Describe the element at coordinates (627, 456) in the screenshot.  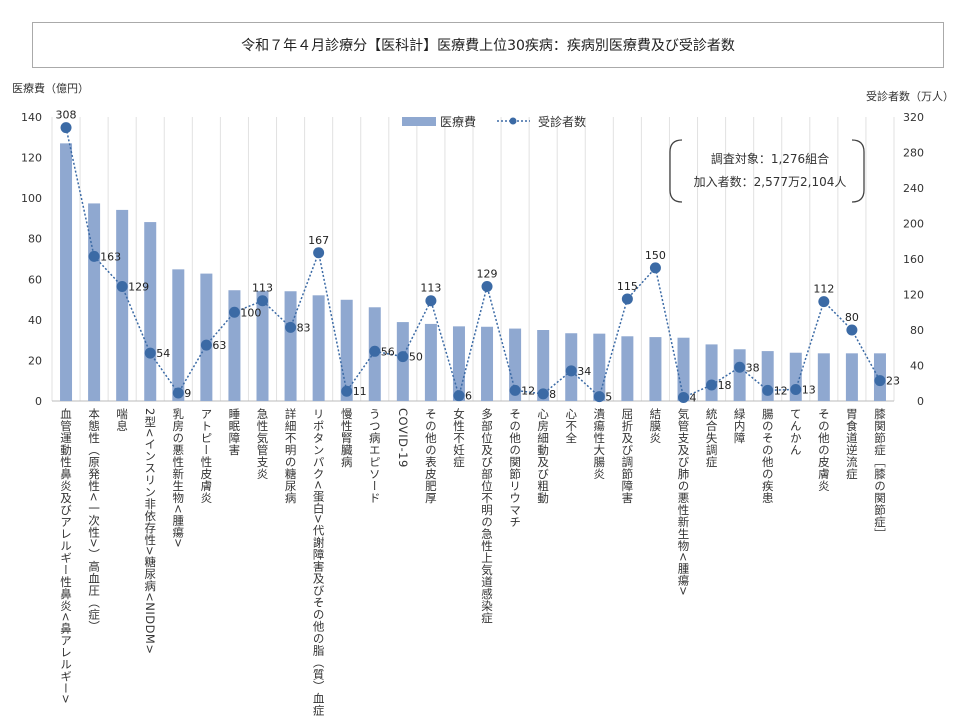
I see `category-label: 屈折及び調節障害` at that location.